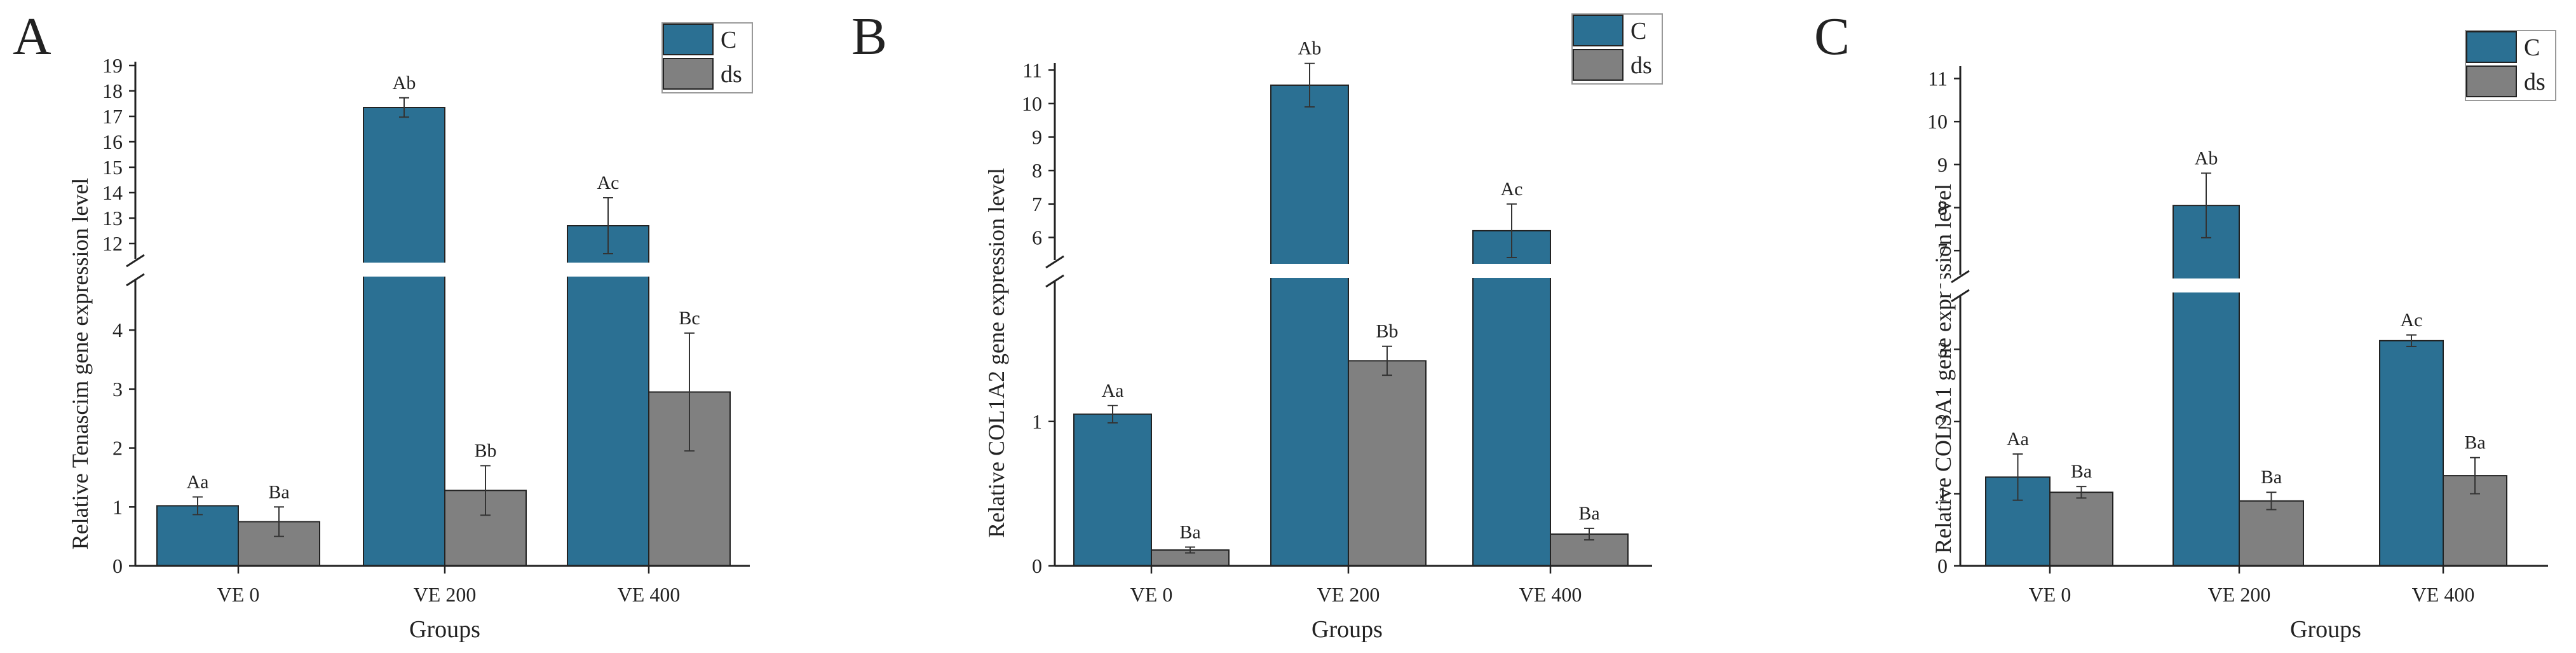 The height and width of the screenshot is (653, 2576). What do you see at coordinates (112, 218) in the screenshot?
I see `y-tick-label: 13` at bounding box center [112, 218].